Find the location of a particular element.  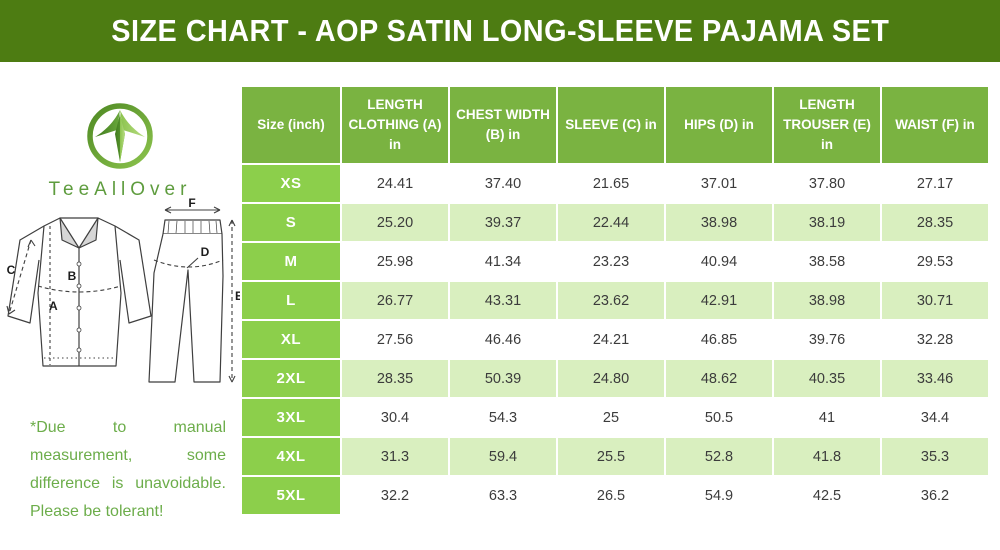

value-cell: 21.65 is located at coordinates (611, 183).